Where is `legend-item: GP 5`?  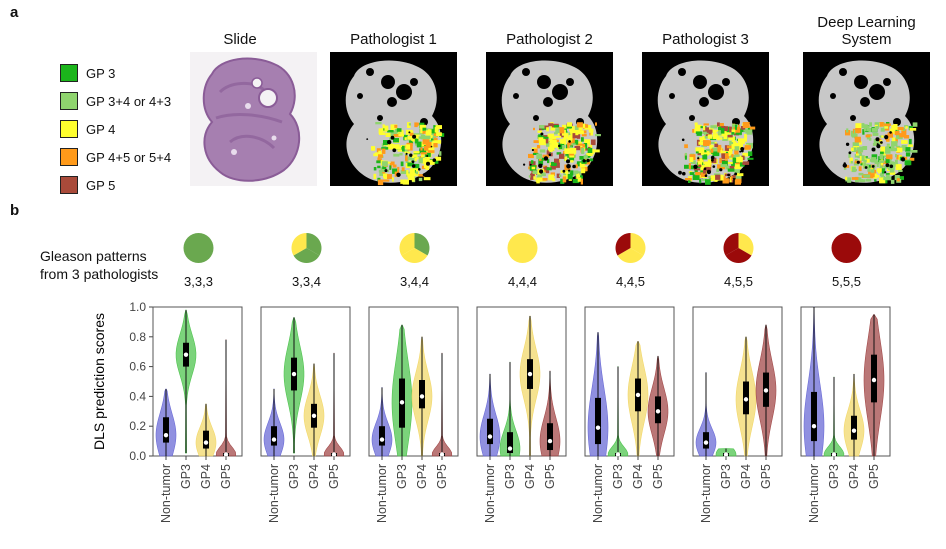
legend-item: GP 5 is located at coordinates (87, 185).